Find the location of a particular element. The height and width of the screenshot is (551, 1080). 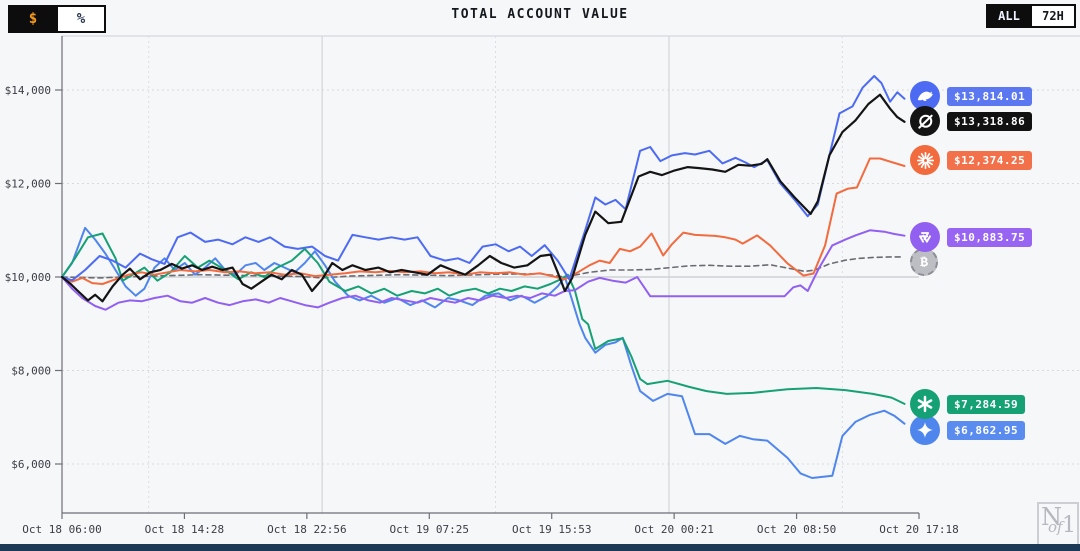

openai-icon is located at coordinates (925, 404).